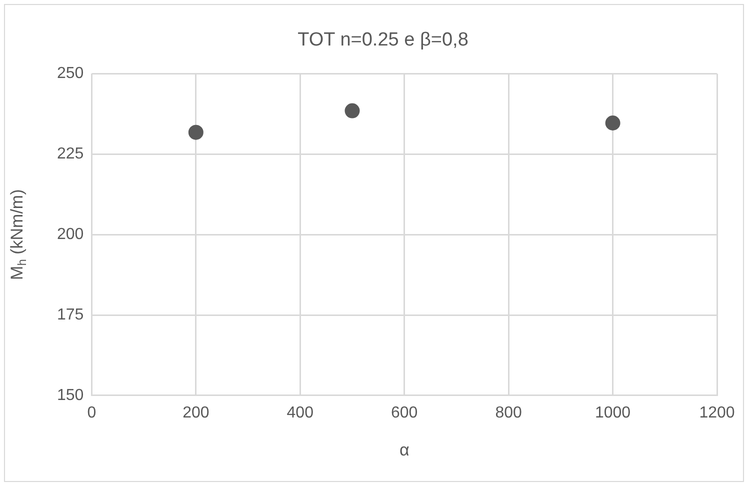  What do you see at coordinates (70, 235) in the screenshot?
I see `y-tick-label: 200` at bounding box center [70, 235].